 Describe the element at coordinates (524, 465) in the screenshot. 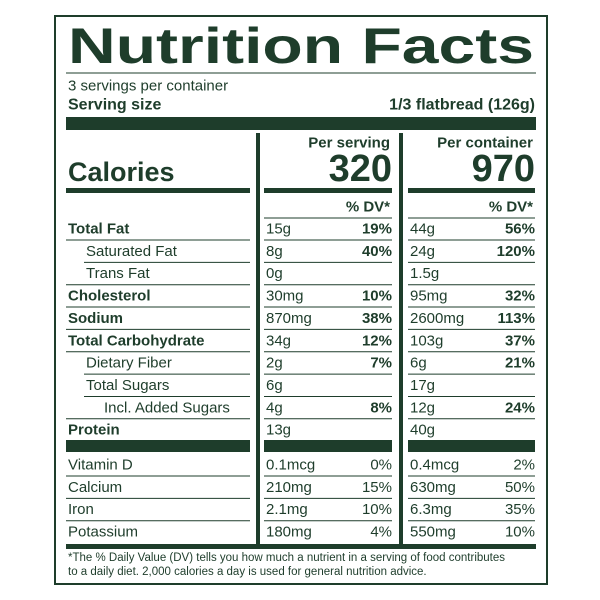

I see `container-dv: 2%` at that location.